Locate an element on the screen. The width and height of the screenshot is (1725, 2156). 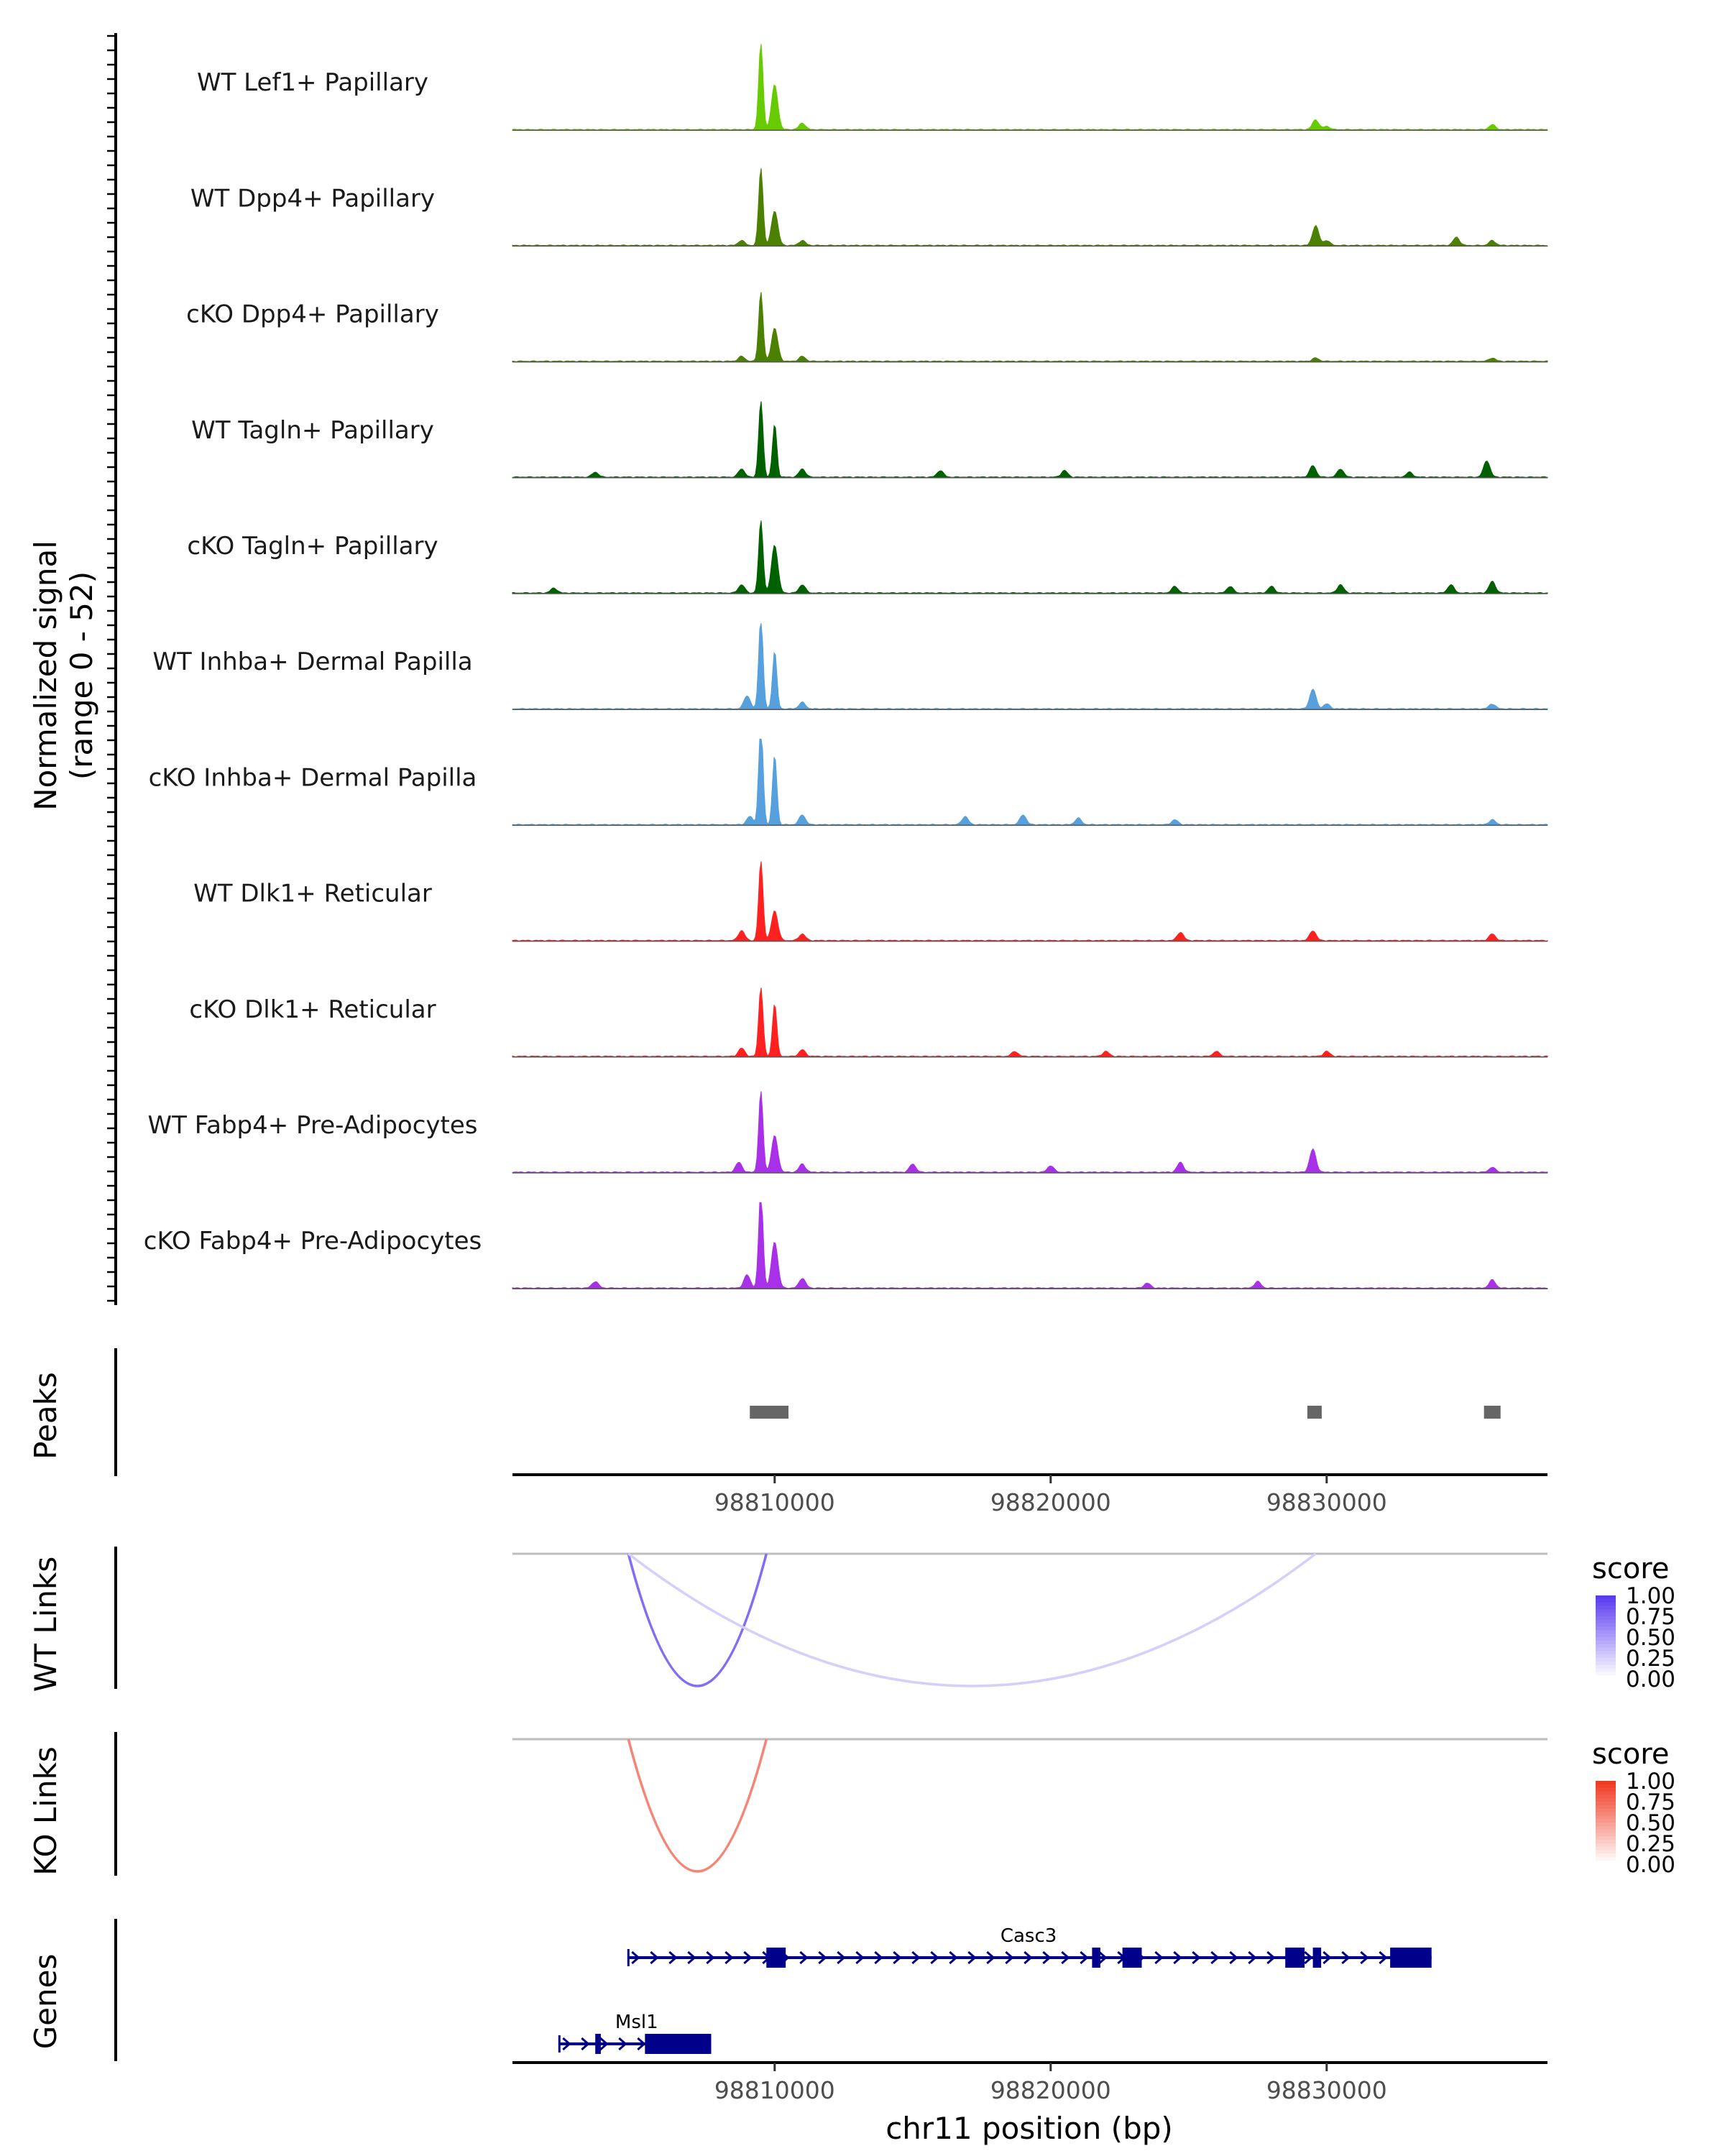
ko-links-panel is located at coordinates (830, 1804).